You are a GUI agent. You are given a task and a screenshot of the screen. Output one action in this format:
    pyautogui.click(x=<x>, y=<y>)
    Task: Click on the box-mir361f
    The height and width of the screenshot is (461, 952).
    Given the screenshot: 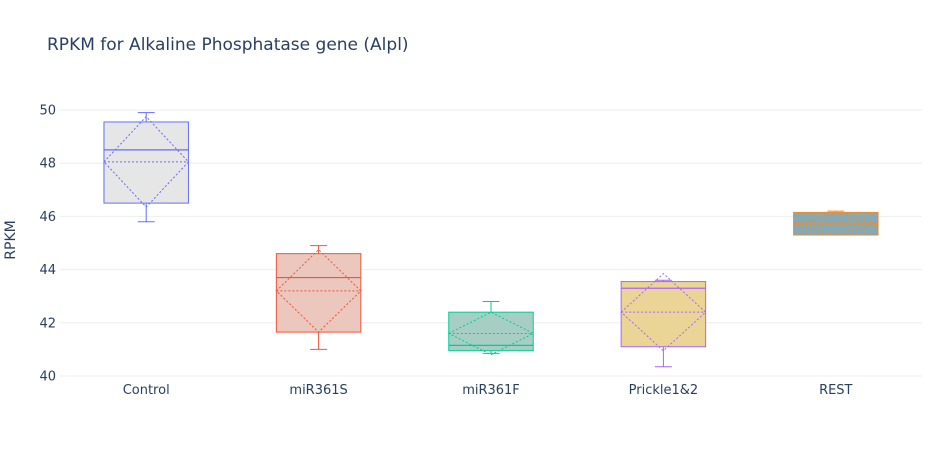 What is the action you would take?
    pyautogui.click(x=491, y=328)
    